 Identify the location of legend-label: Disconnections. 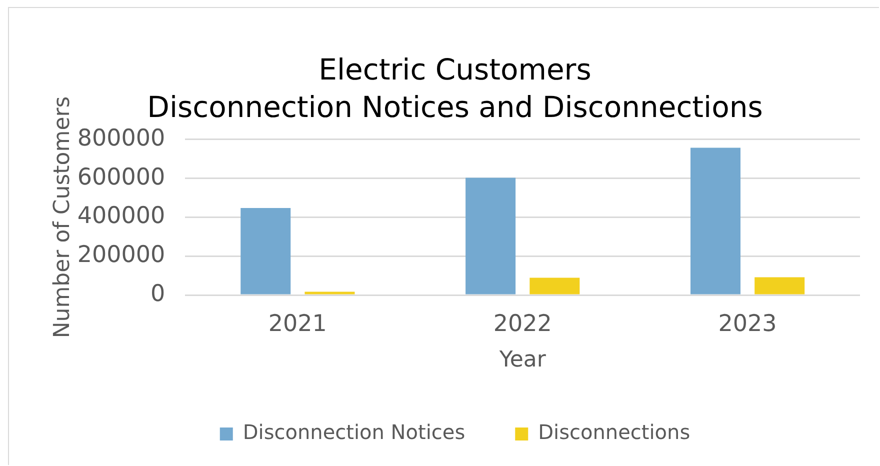
(614, 432).